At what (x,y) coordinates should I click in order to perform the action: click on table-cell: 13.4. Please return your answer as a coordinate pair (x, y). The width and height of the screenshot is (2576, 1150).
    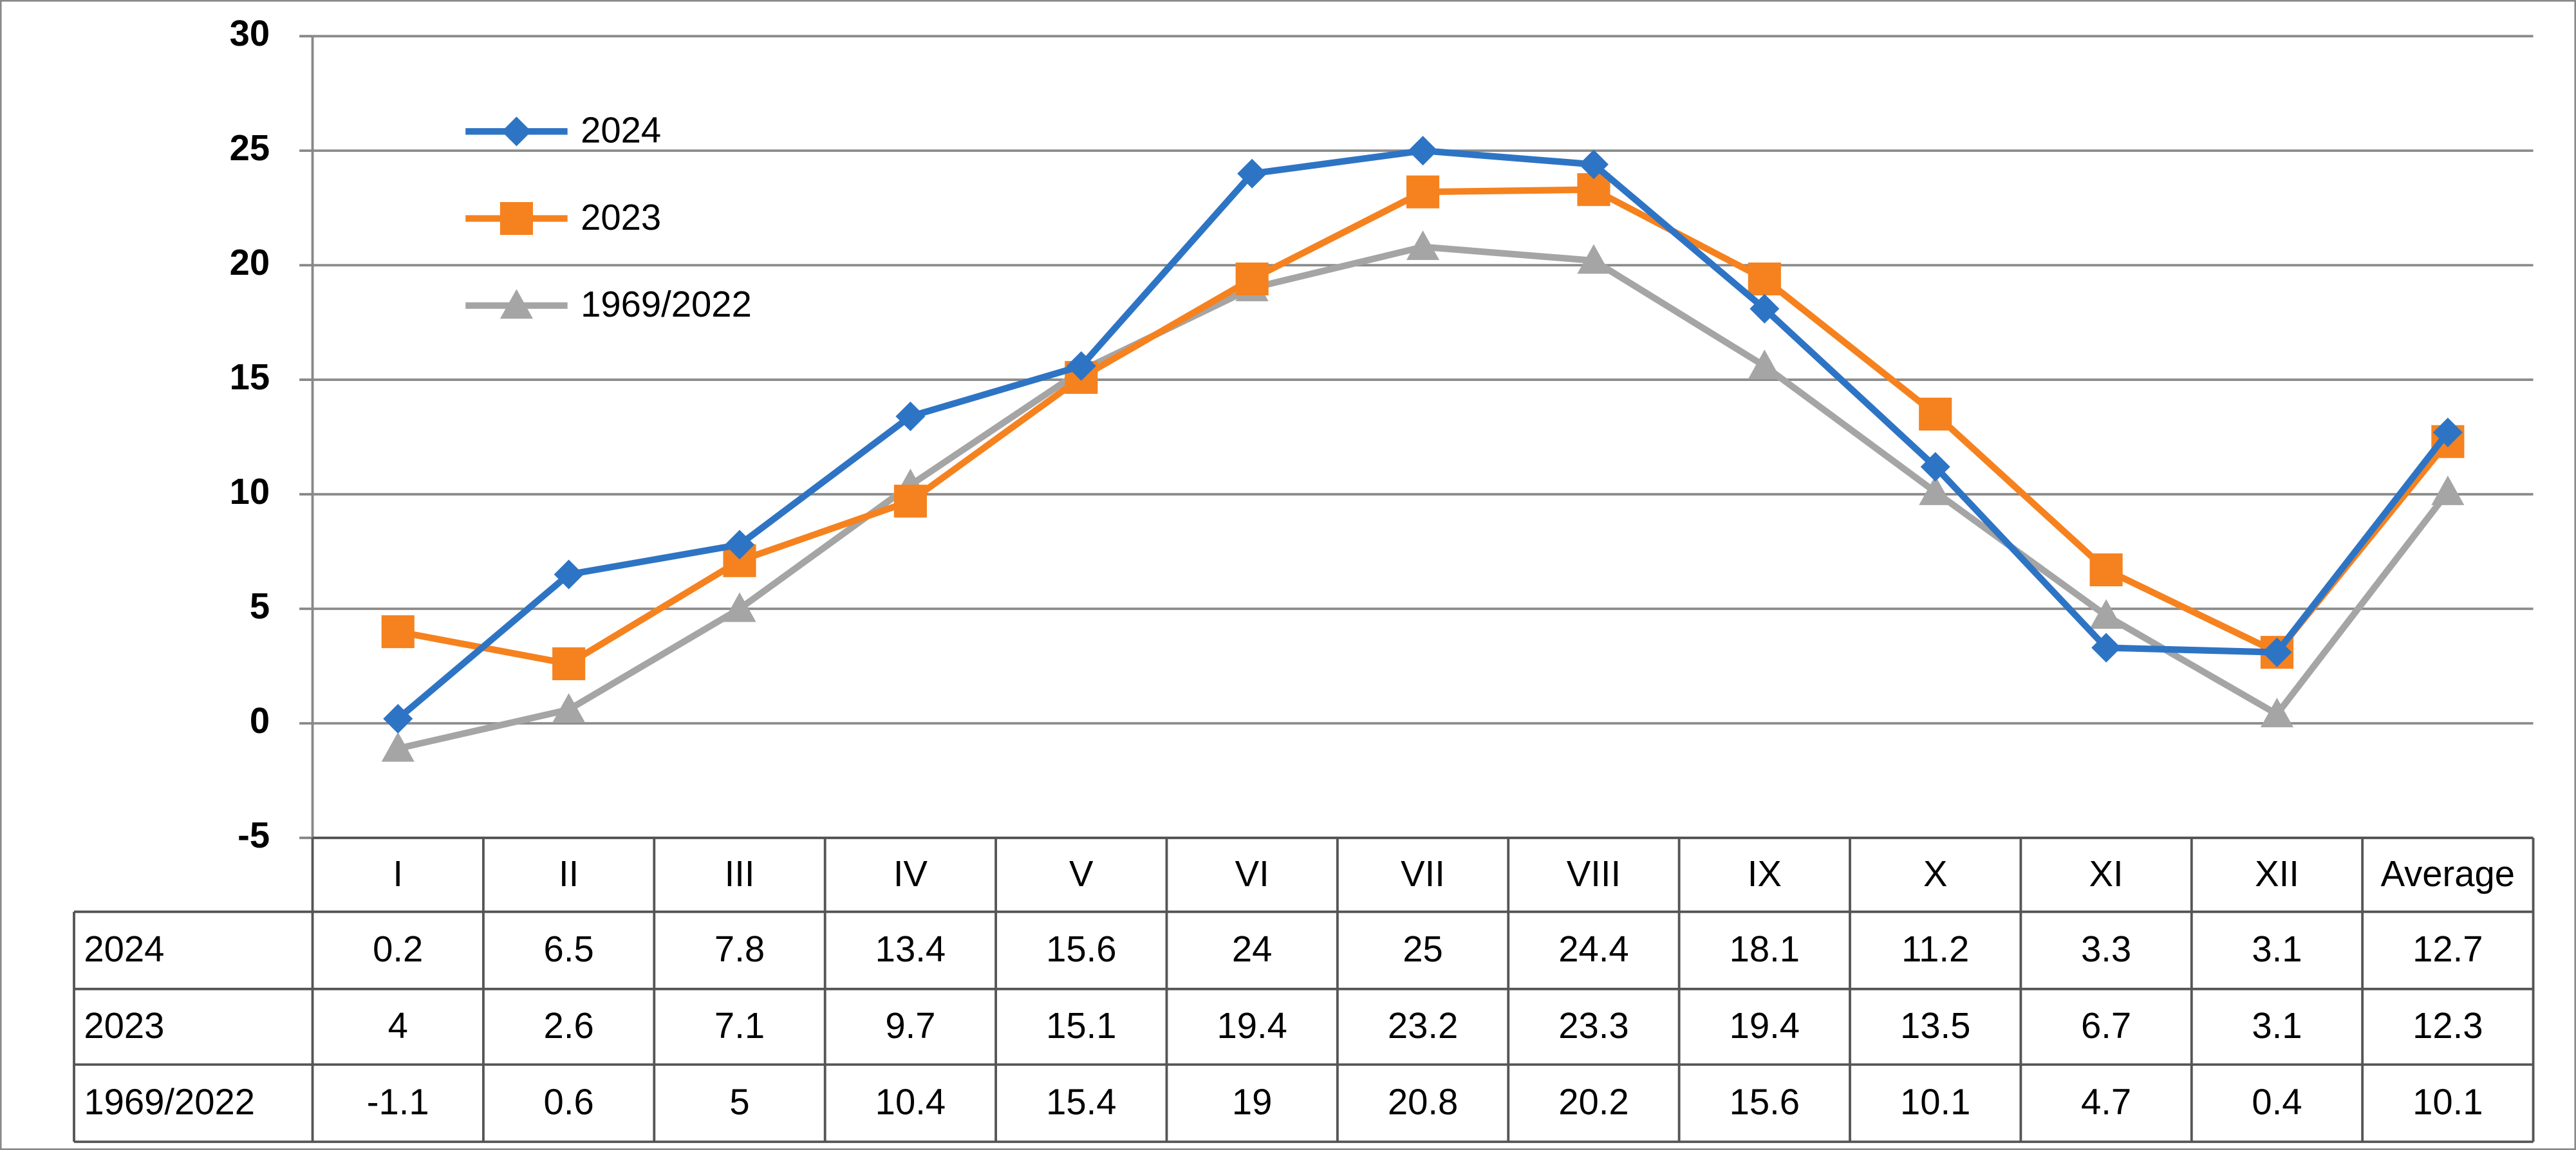
    Looking at the image, I should click on (910, 949).